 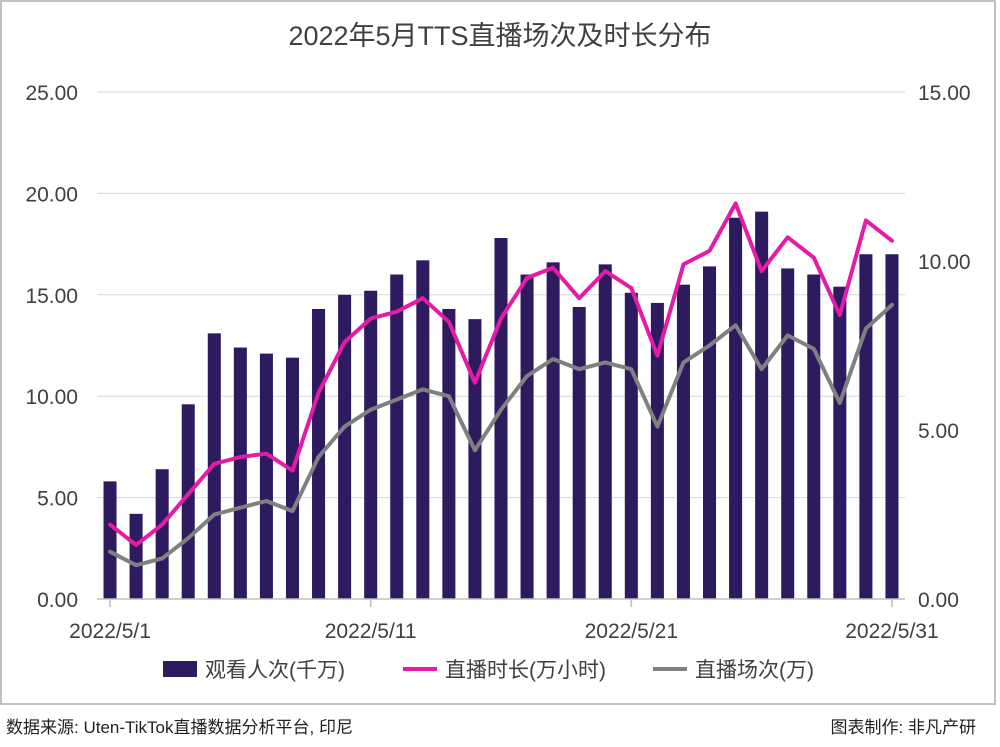 I want to click on x-tick-label: 2022/5/31, so click(x=891, y=631).